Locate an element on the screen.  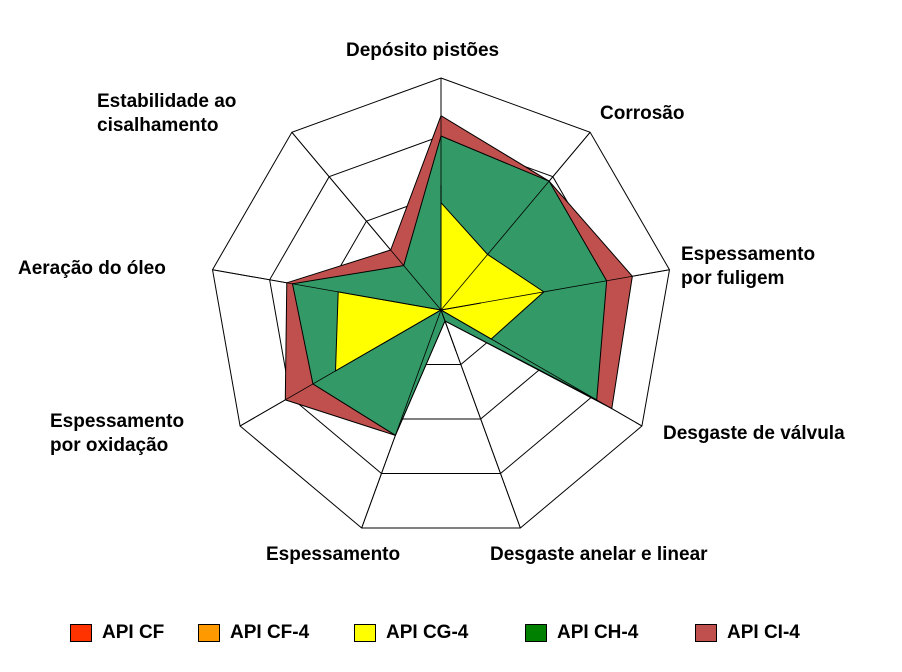
legend-label: API CG-4 is located at coordinates (427, 632).